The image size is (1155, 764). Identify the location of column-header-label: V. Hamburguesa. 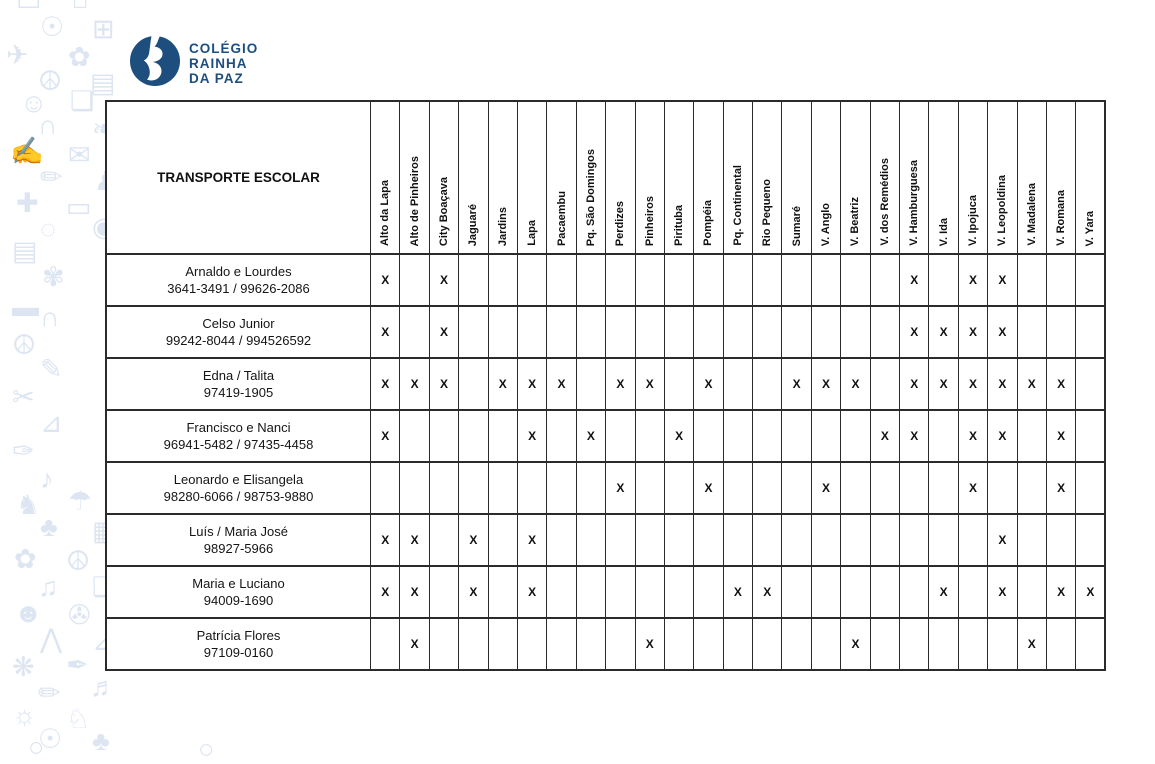
(914, 203).